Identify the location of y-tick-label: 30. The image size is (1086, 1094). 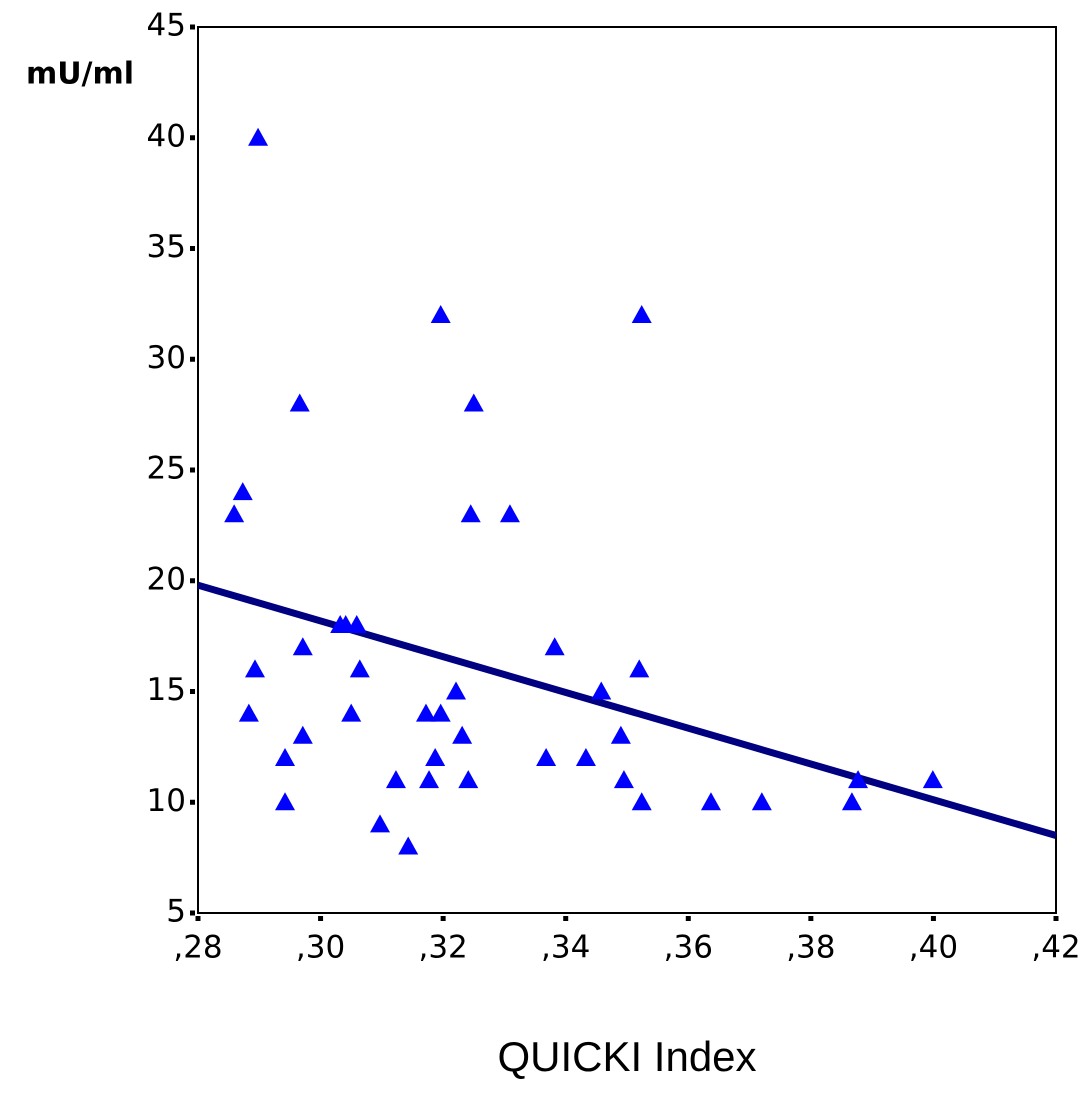
(166, 358).